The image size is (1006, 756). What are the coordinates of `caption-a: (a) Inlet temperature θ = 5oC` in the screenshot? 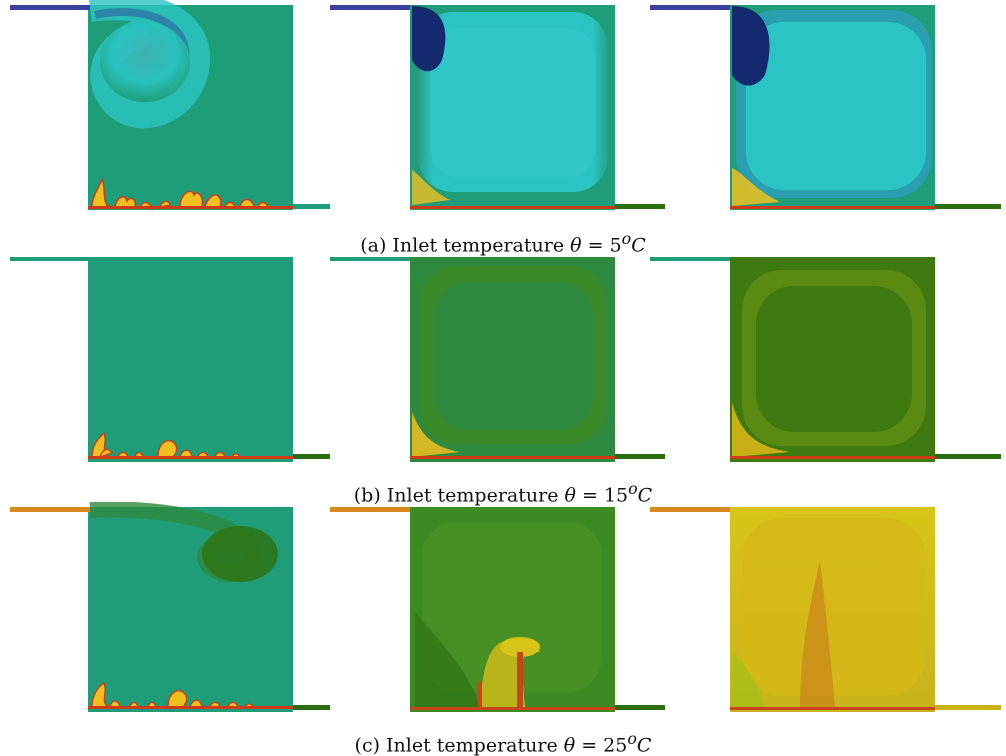 It's located at (503, 242).